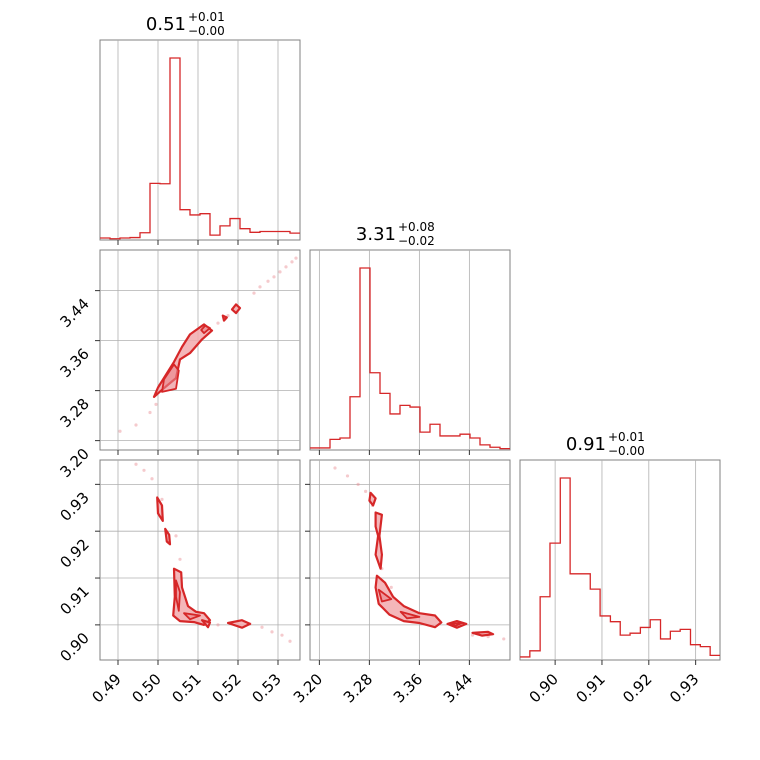 This screenshot has width=760, height=760. What do you see at coordinates (186, 688) in the screenshot?
I see `x-tick-label-0-2: 0.51` at bounding box center [186, 688].